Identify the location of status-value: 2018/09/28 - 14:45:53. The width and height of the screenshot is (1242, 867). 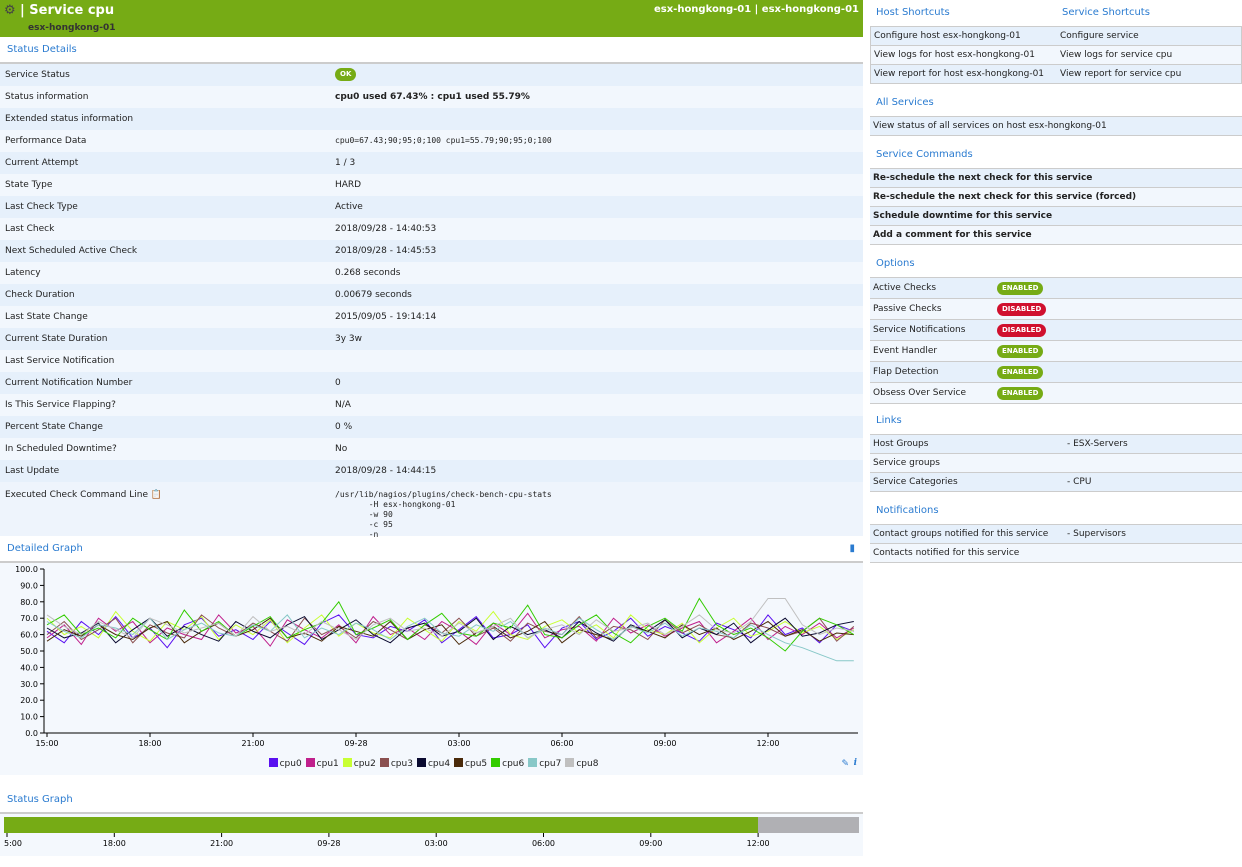
(386, 251).